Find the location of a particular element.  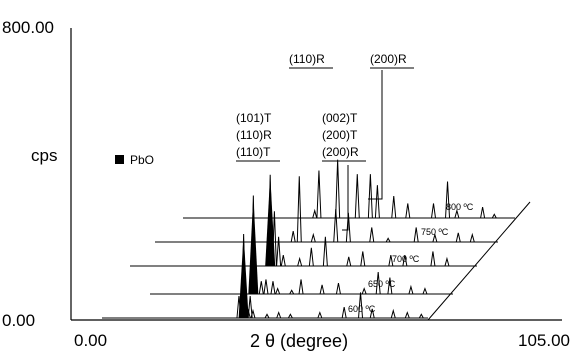

x-tick-max: 105.00 is located at coordinates (544, 340).